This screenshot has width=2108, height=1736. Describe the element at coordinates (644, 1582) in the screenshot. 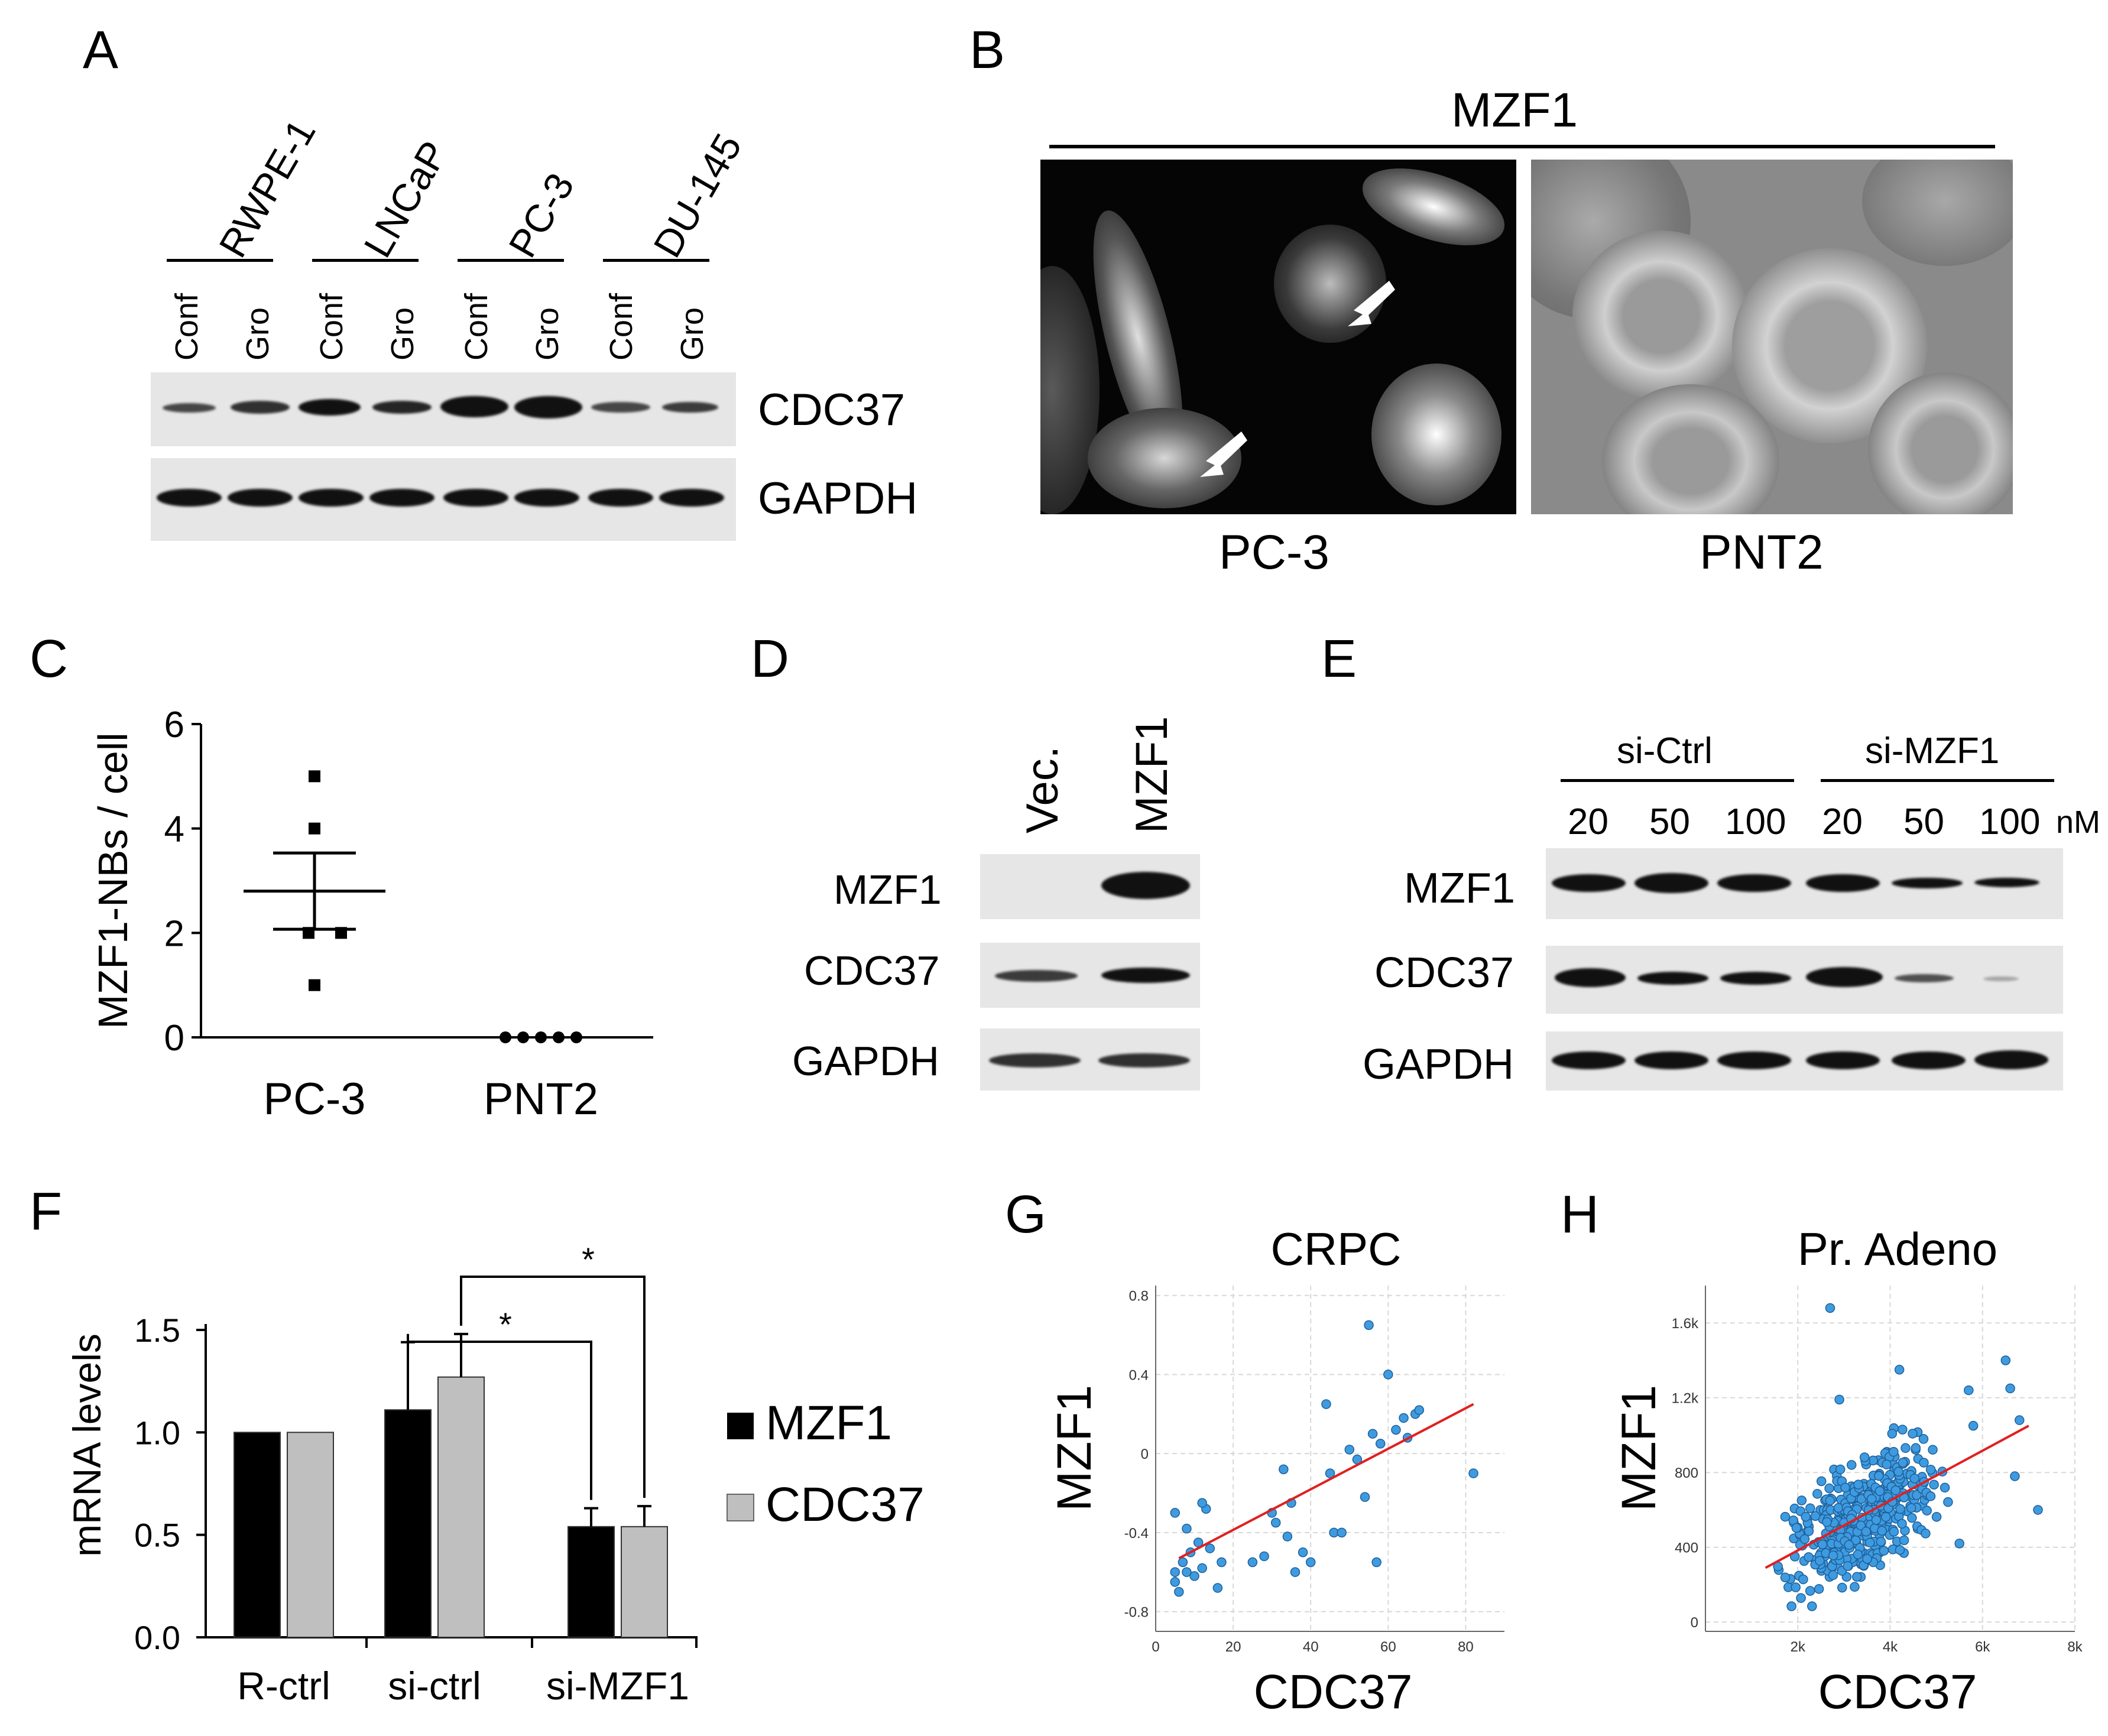

I see `bar-cdc37` at that location.